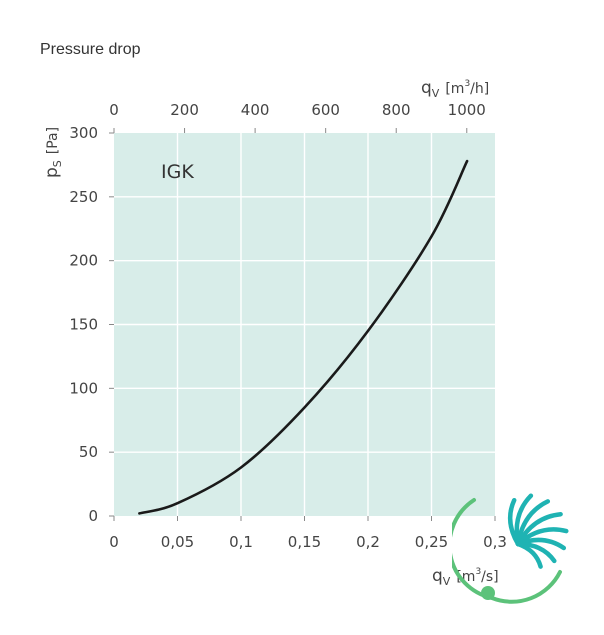 The image size is (604, 635). Describe the element at coordinates (529, 555) in the screenshot. I see `logo-fan-stroke` at that location.